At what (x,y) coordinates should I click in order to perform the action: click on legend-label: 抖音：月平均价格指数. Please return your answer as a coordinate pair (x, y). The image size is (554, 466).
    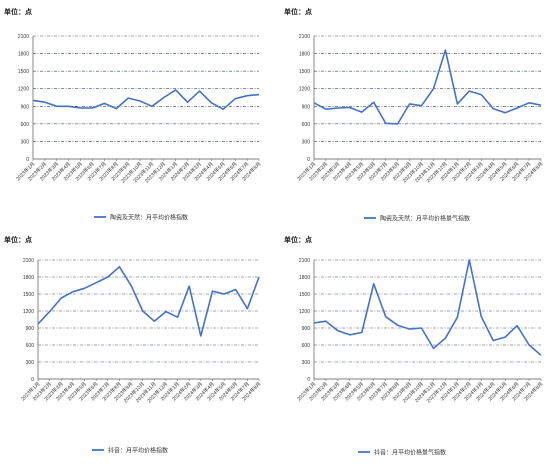
    Looking at the image, I should click on (138, 451).